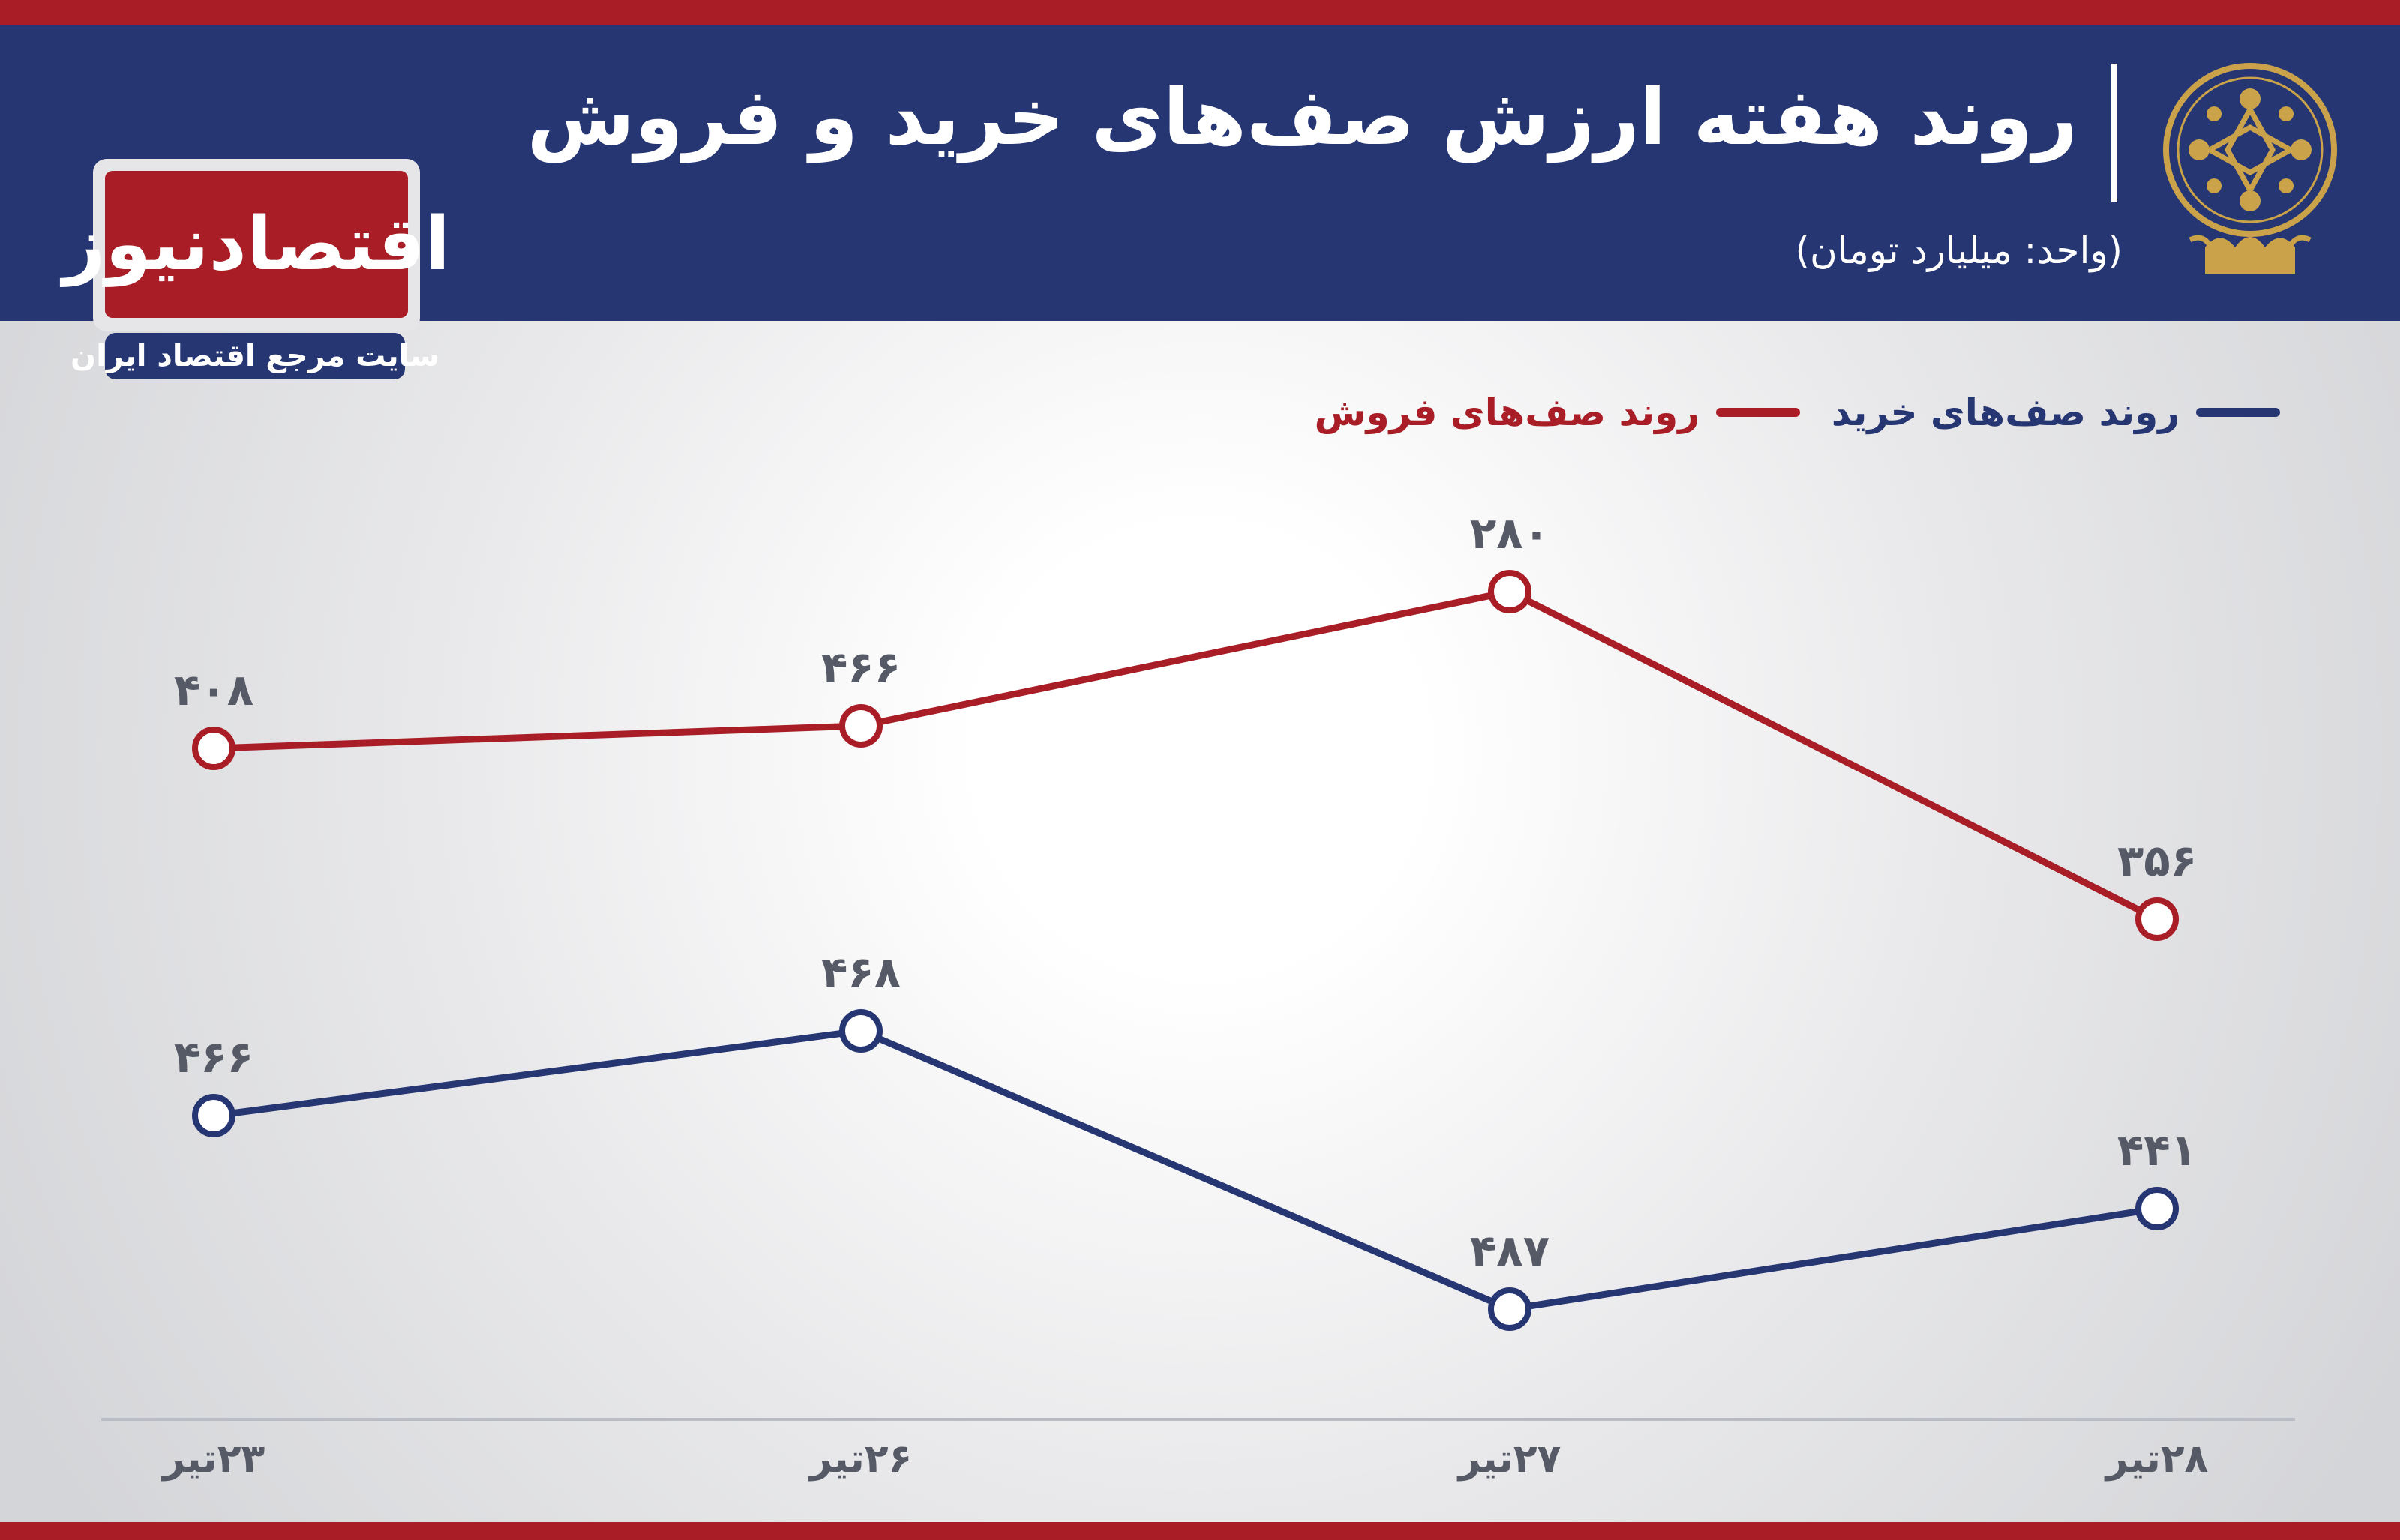 The image size is (2400, 1540). I want to click on legend-label-sell: روند صف‌های فروش, so click(1507, 412).